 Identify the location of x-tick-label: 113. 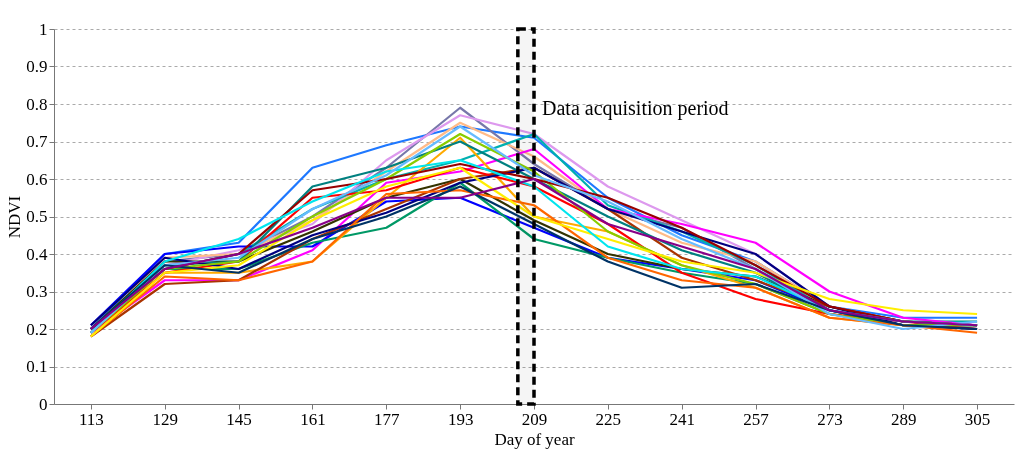
(91, 419).